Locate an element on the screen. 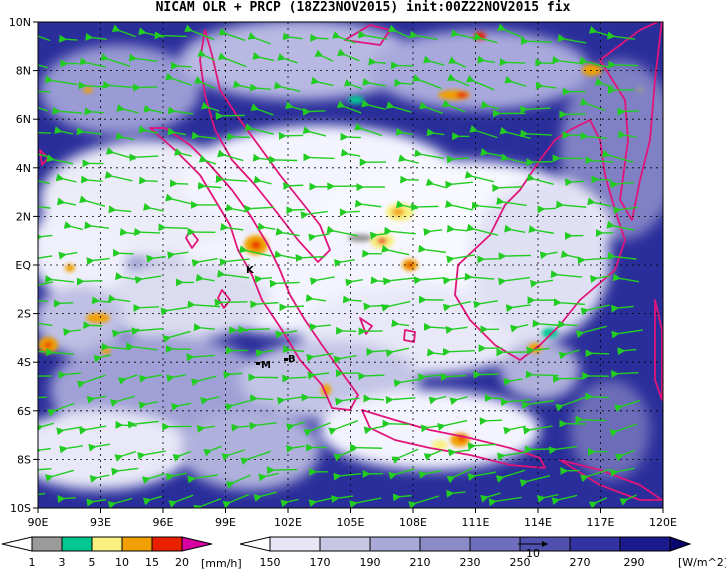 This screenshot has height=571, width=726. olr-swatch is located at coordinates (645, 544).